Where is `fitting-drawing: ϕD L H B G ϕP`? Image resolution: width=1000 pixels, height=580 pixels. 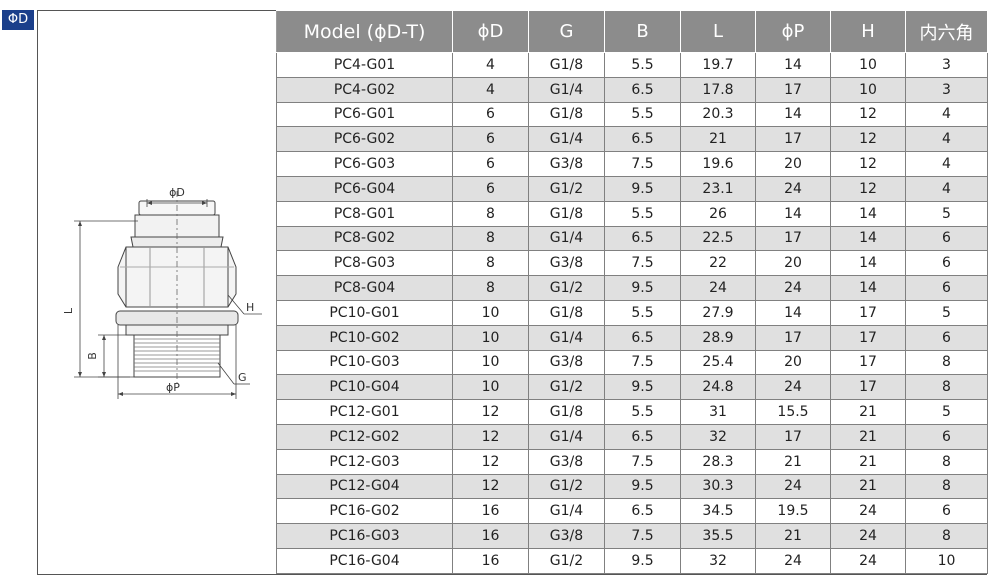
fitting-drawing: ϕD L H B G ϕP is located at coordinates (162, 292).